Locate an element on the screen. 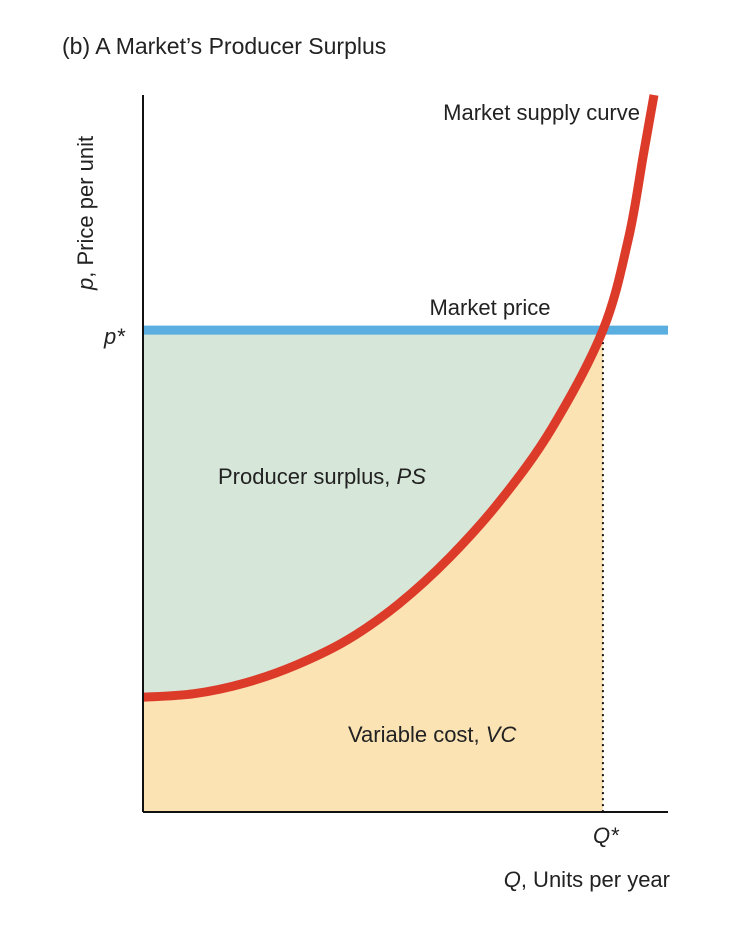 Image resolution: width=740 pixels, height=942 pixels. x-tick-label-q-star: Q* is located at coordinates (606, 835).